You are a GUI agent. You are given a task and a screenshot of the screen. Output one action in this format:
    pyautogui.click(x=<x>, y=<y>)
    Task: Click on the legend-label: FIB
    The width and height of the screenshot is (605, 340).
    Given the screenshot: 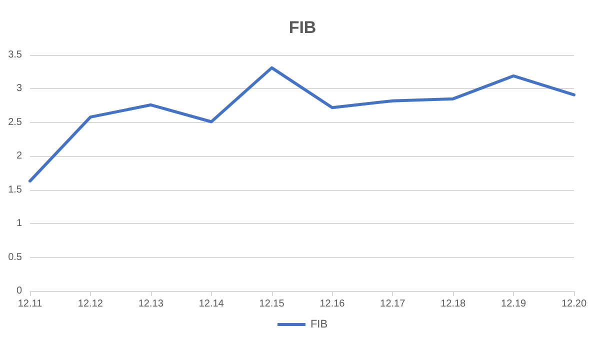 What is the action you would take?
    pyautogui.click(x=319, y=324)
    